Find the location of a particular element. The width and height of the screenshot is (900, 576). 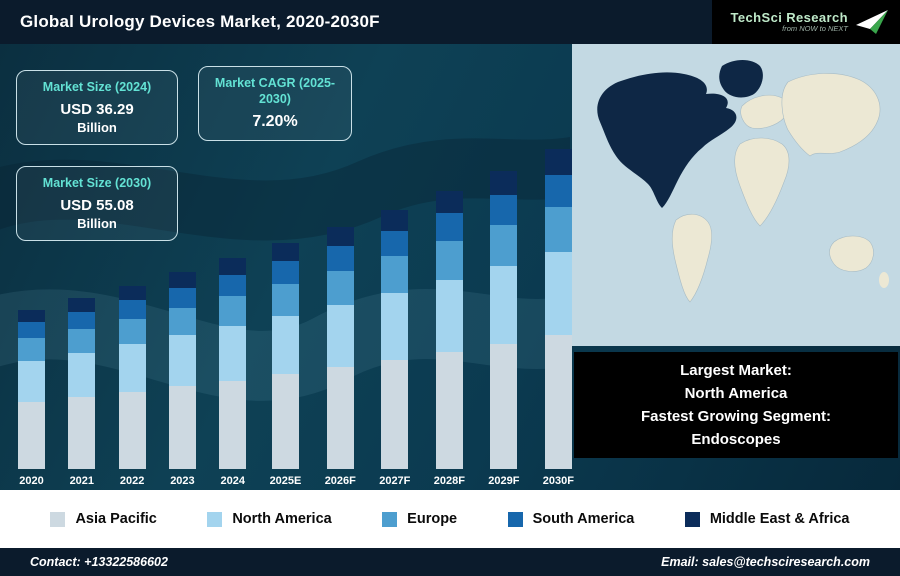

legend-item-north-america: North America is located at coordinates (269, 519).